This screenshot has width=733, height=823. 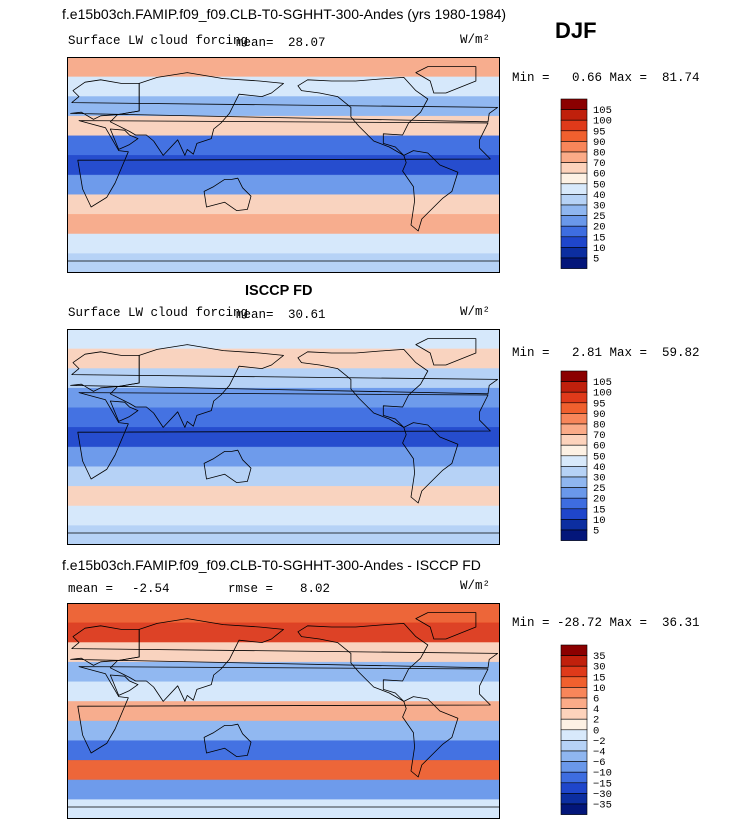 What do you see at coordinates (599, 426) in the screenshot?
I see `colorbar-tick-label: 80` at bounding box center [599, 426].